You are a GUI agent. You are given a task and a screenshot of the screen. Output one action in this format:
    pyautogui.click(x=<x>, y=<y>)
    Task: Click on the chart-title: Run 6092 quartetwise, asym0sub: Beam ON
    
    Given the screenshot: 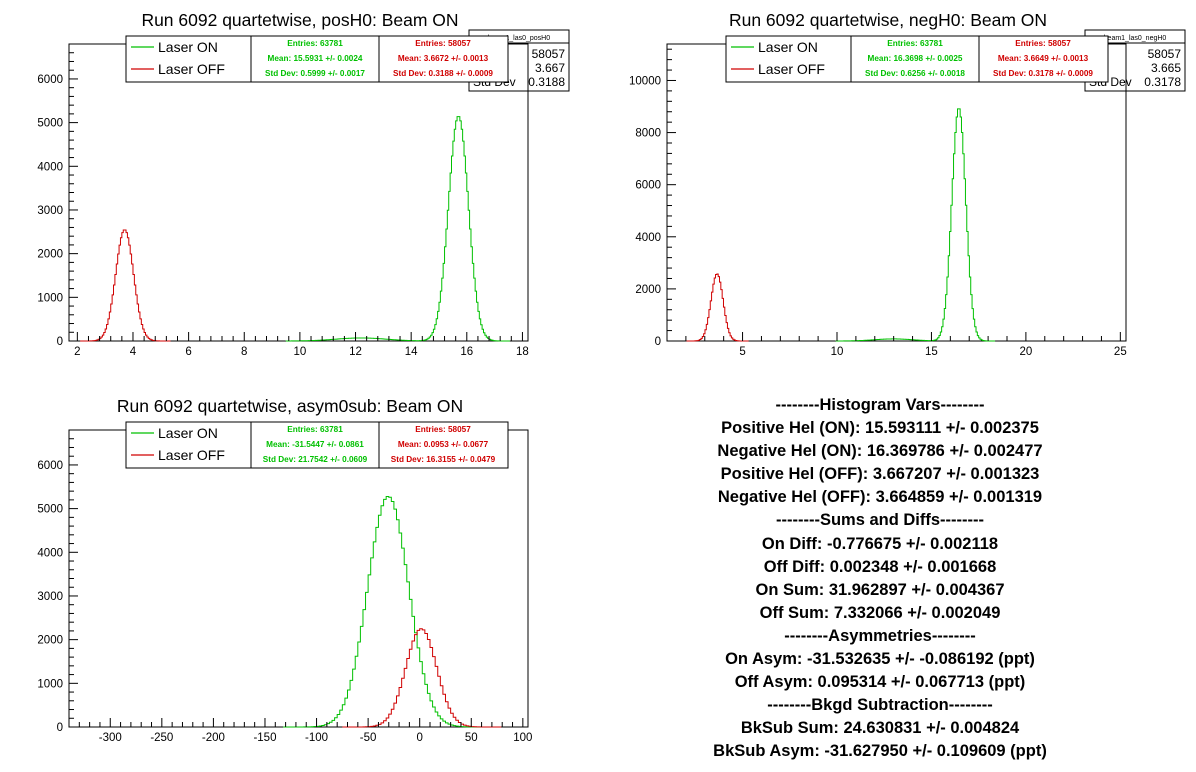 What is the action you would take?
    pyautogui.click(x=290, y=406)
    